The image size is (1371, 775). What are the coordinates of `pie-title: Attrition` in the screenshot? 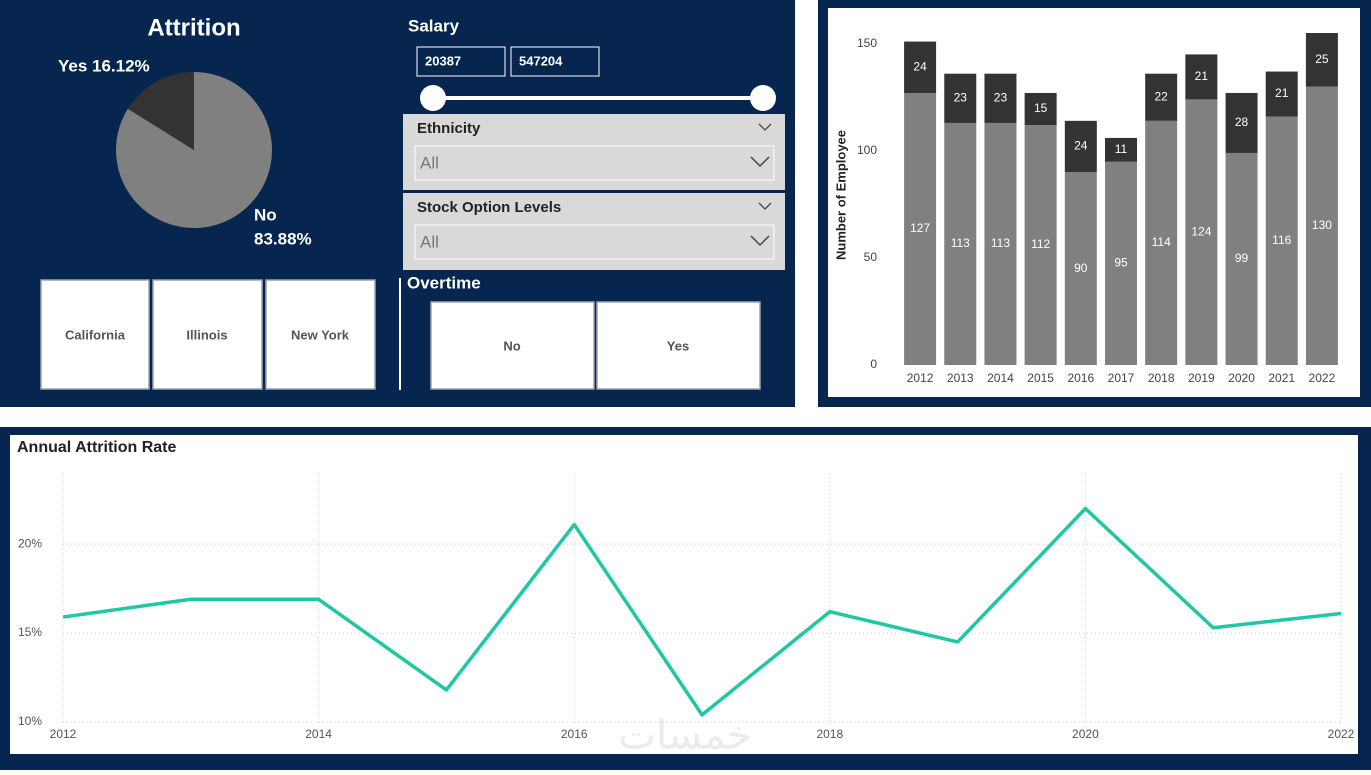 It's located at (193, 27).